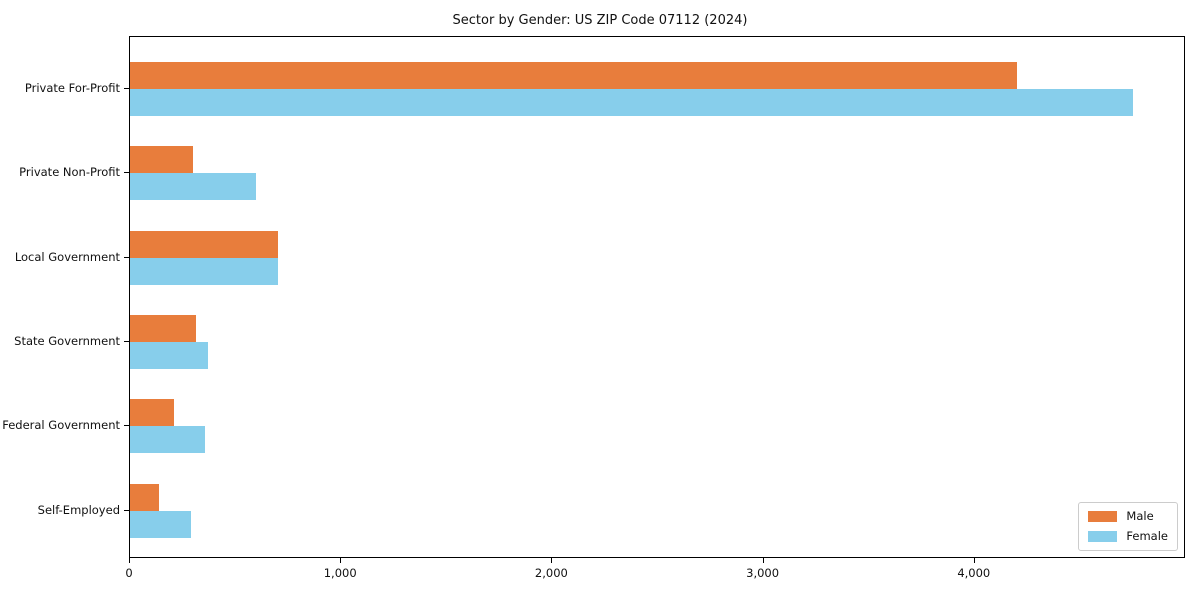 The image size is (1200, 600). What do you see at coordinates (1128, 526) in the screenshot?
I see `legend: Male Female` at bounding box center [1128, 526].